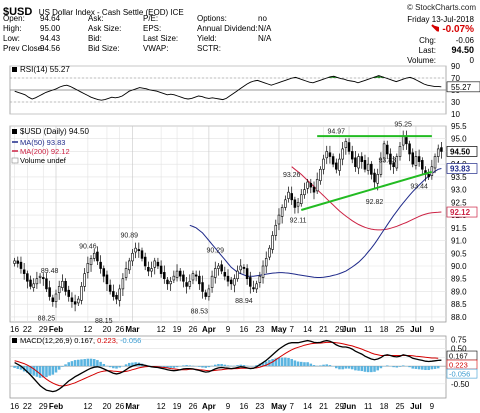  I want to click on chg-value: -0.06, so click(464, 40).